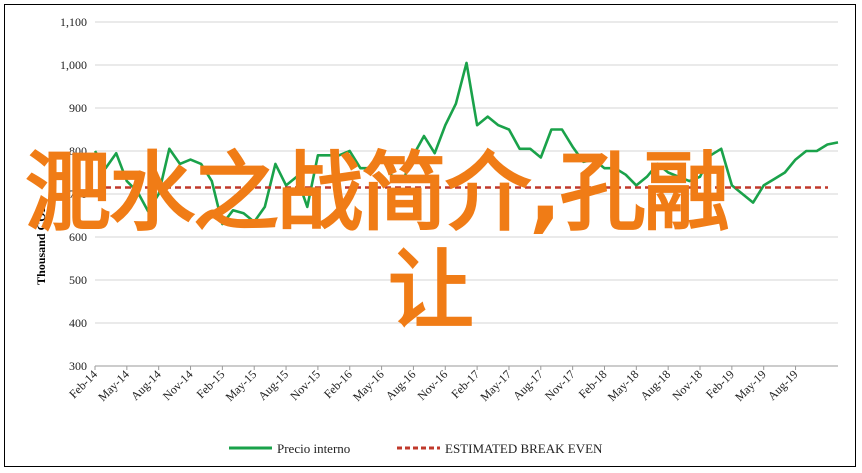 The height and width of the screenshot is (473, 862). I want to click on y-tick-labels: 300 400 500 600 700 800 900 1,000 1,100, so click(73, 194).